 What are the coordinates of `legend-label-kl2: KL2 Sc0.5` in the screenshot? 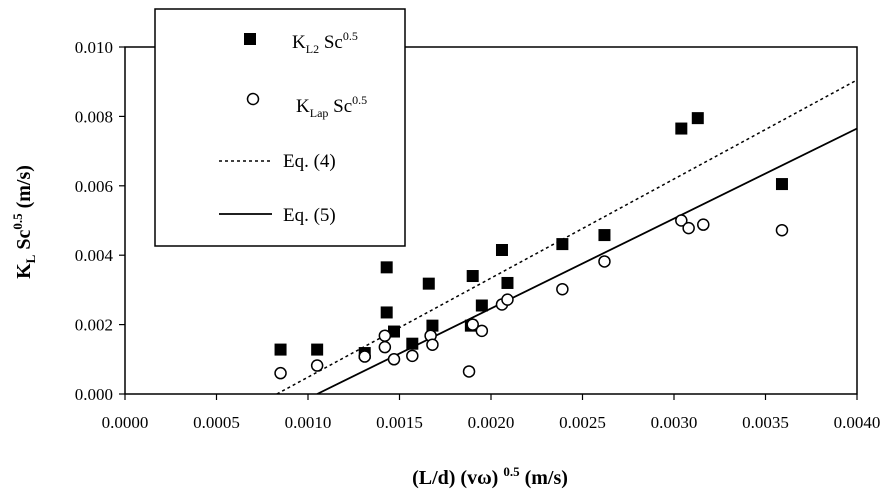 It's located at (325, 42).